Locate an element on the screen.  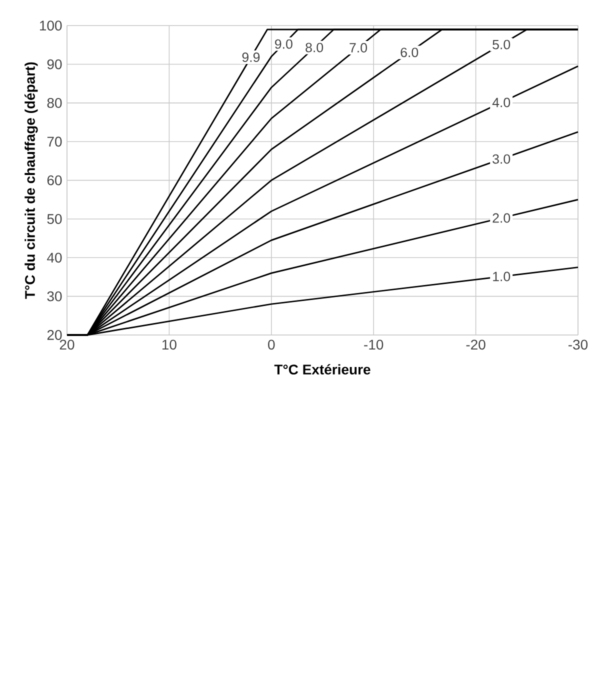
x-tick-label: -10 is located at coordinates (374, 345).